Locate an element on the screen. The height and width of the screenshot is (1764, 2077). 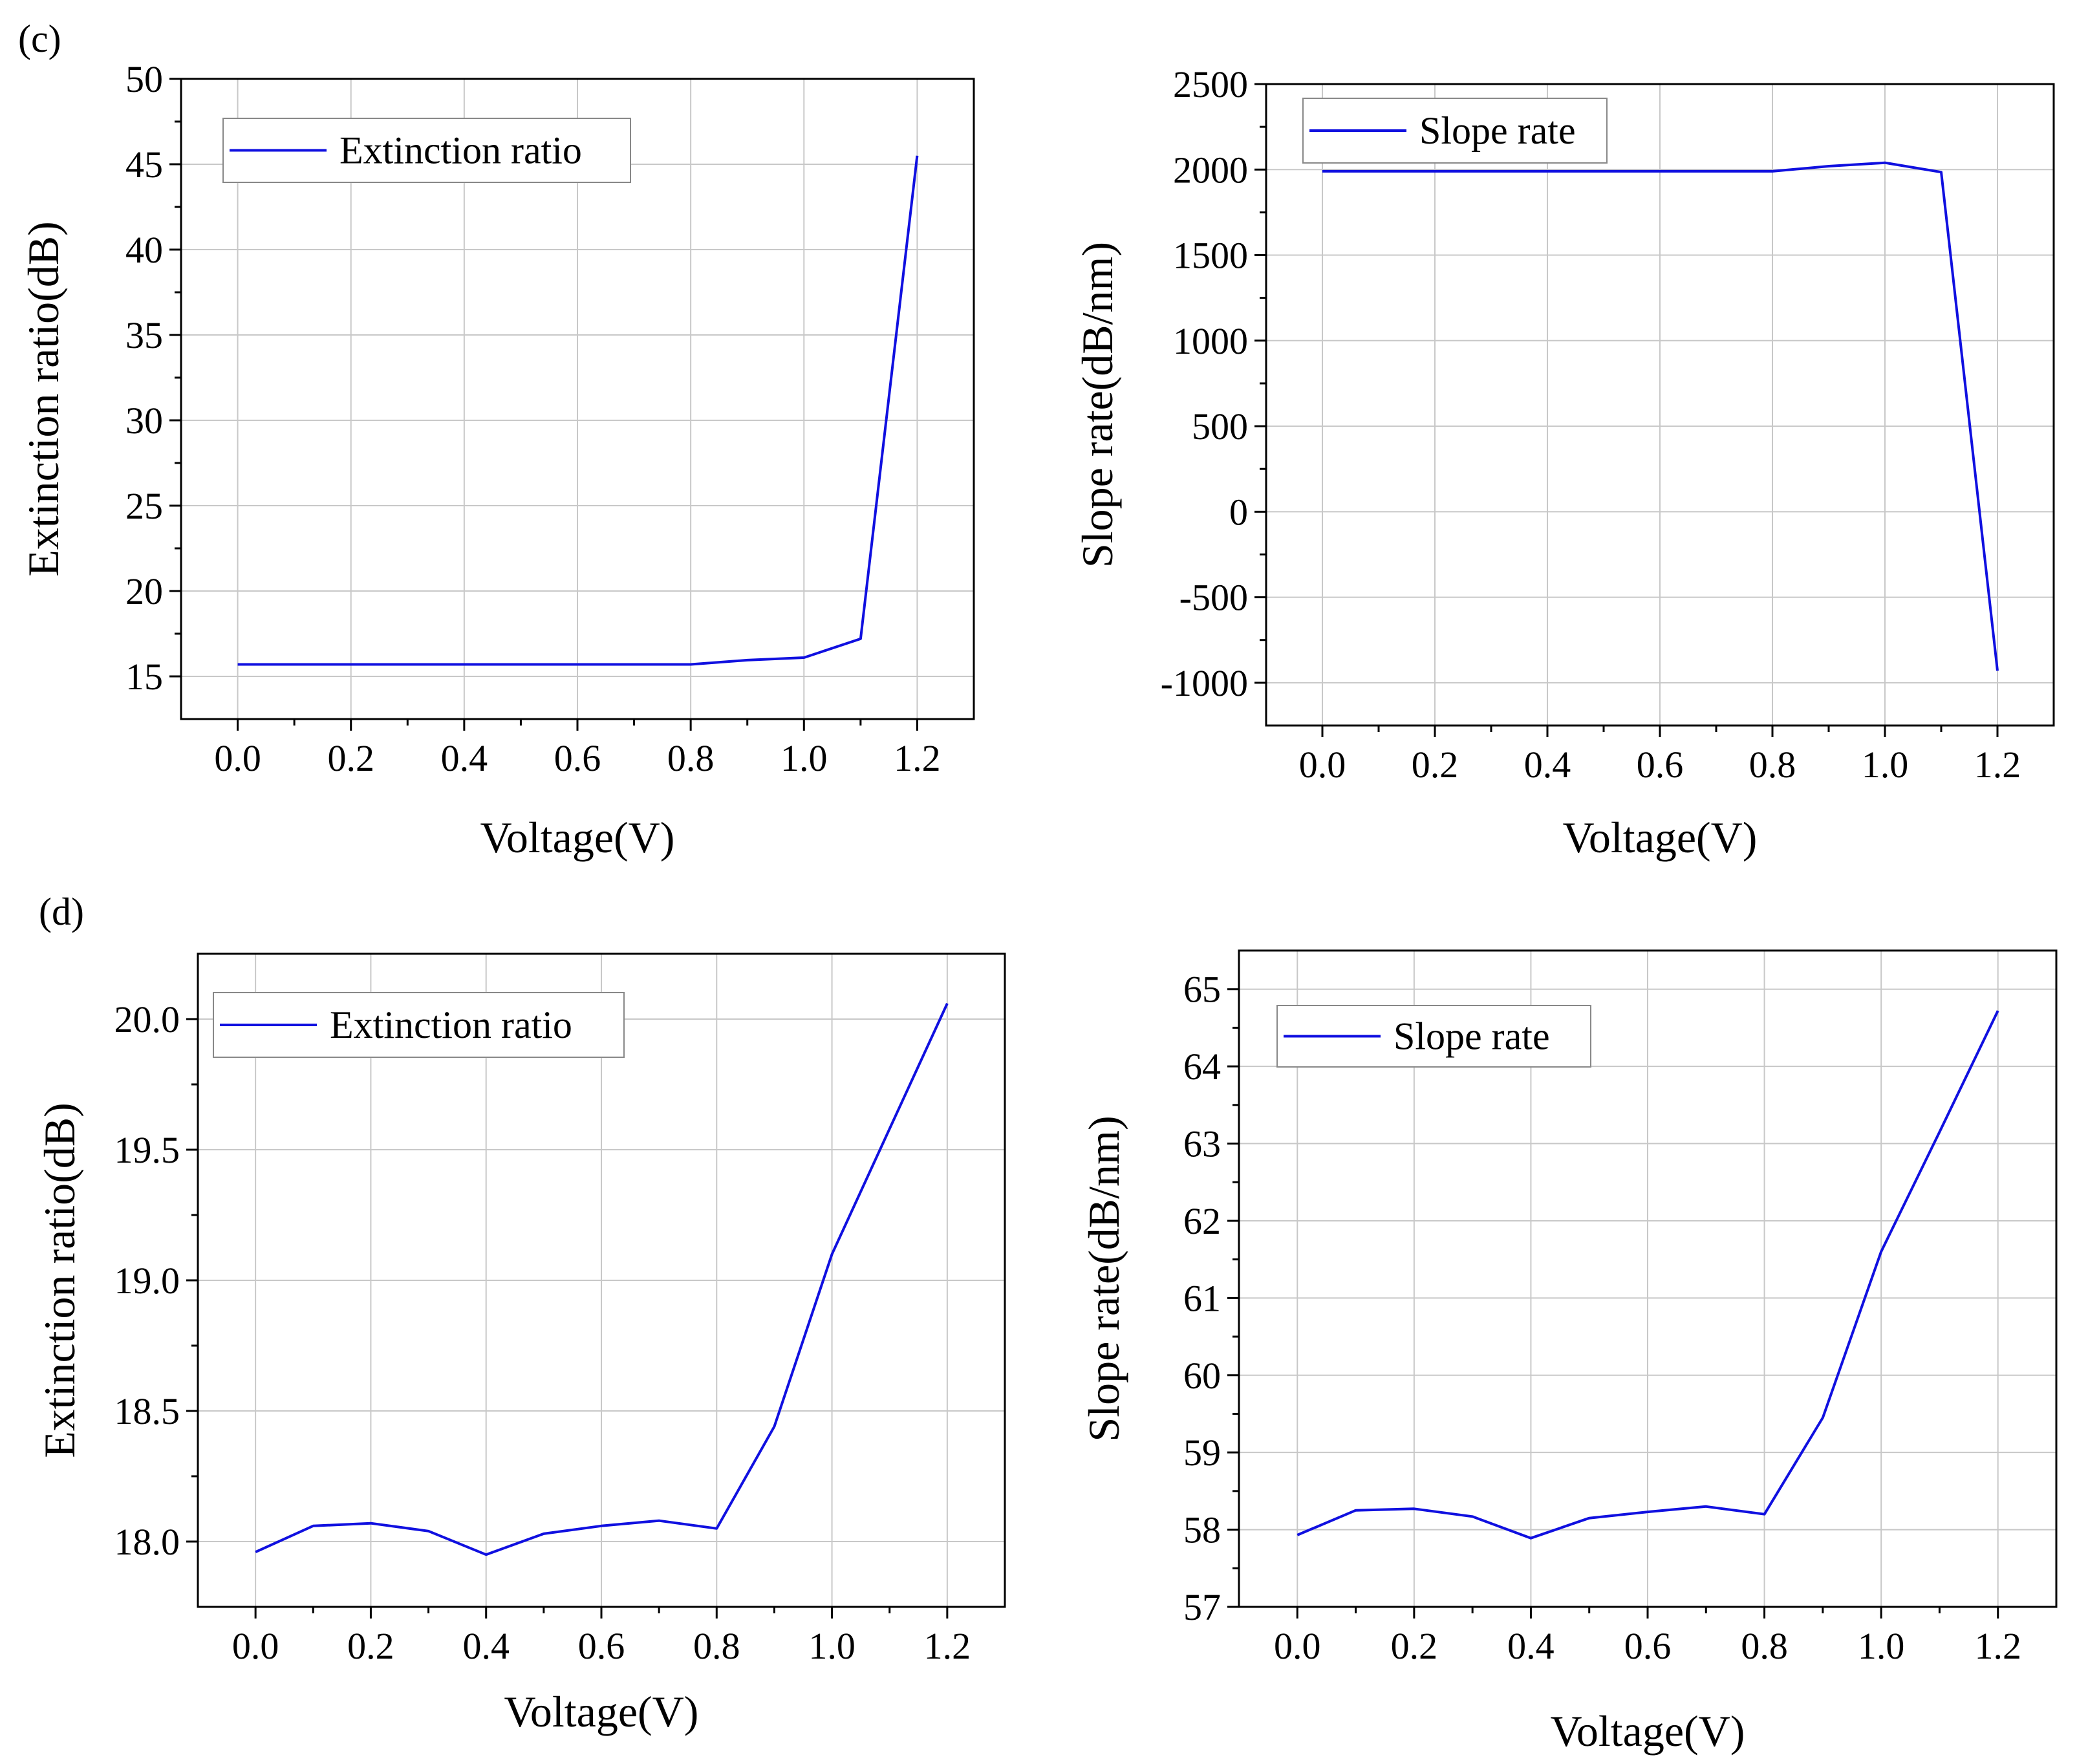
y-tick-label: 63 is located at coordinates (1202, 1144).